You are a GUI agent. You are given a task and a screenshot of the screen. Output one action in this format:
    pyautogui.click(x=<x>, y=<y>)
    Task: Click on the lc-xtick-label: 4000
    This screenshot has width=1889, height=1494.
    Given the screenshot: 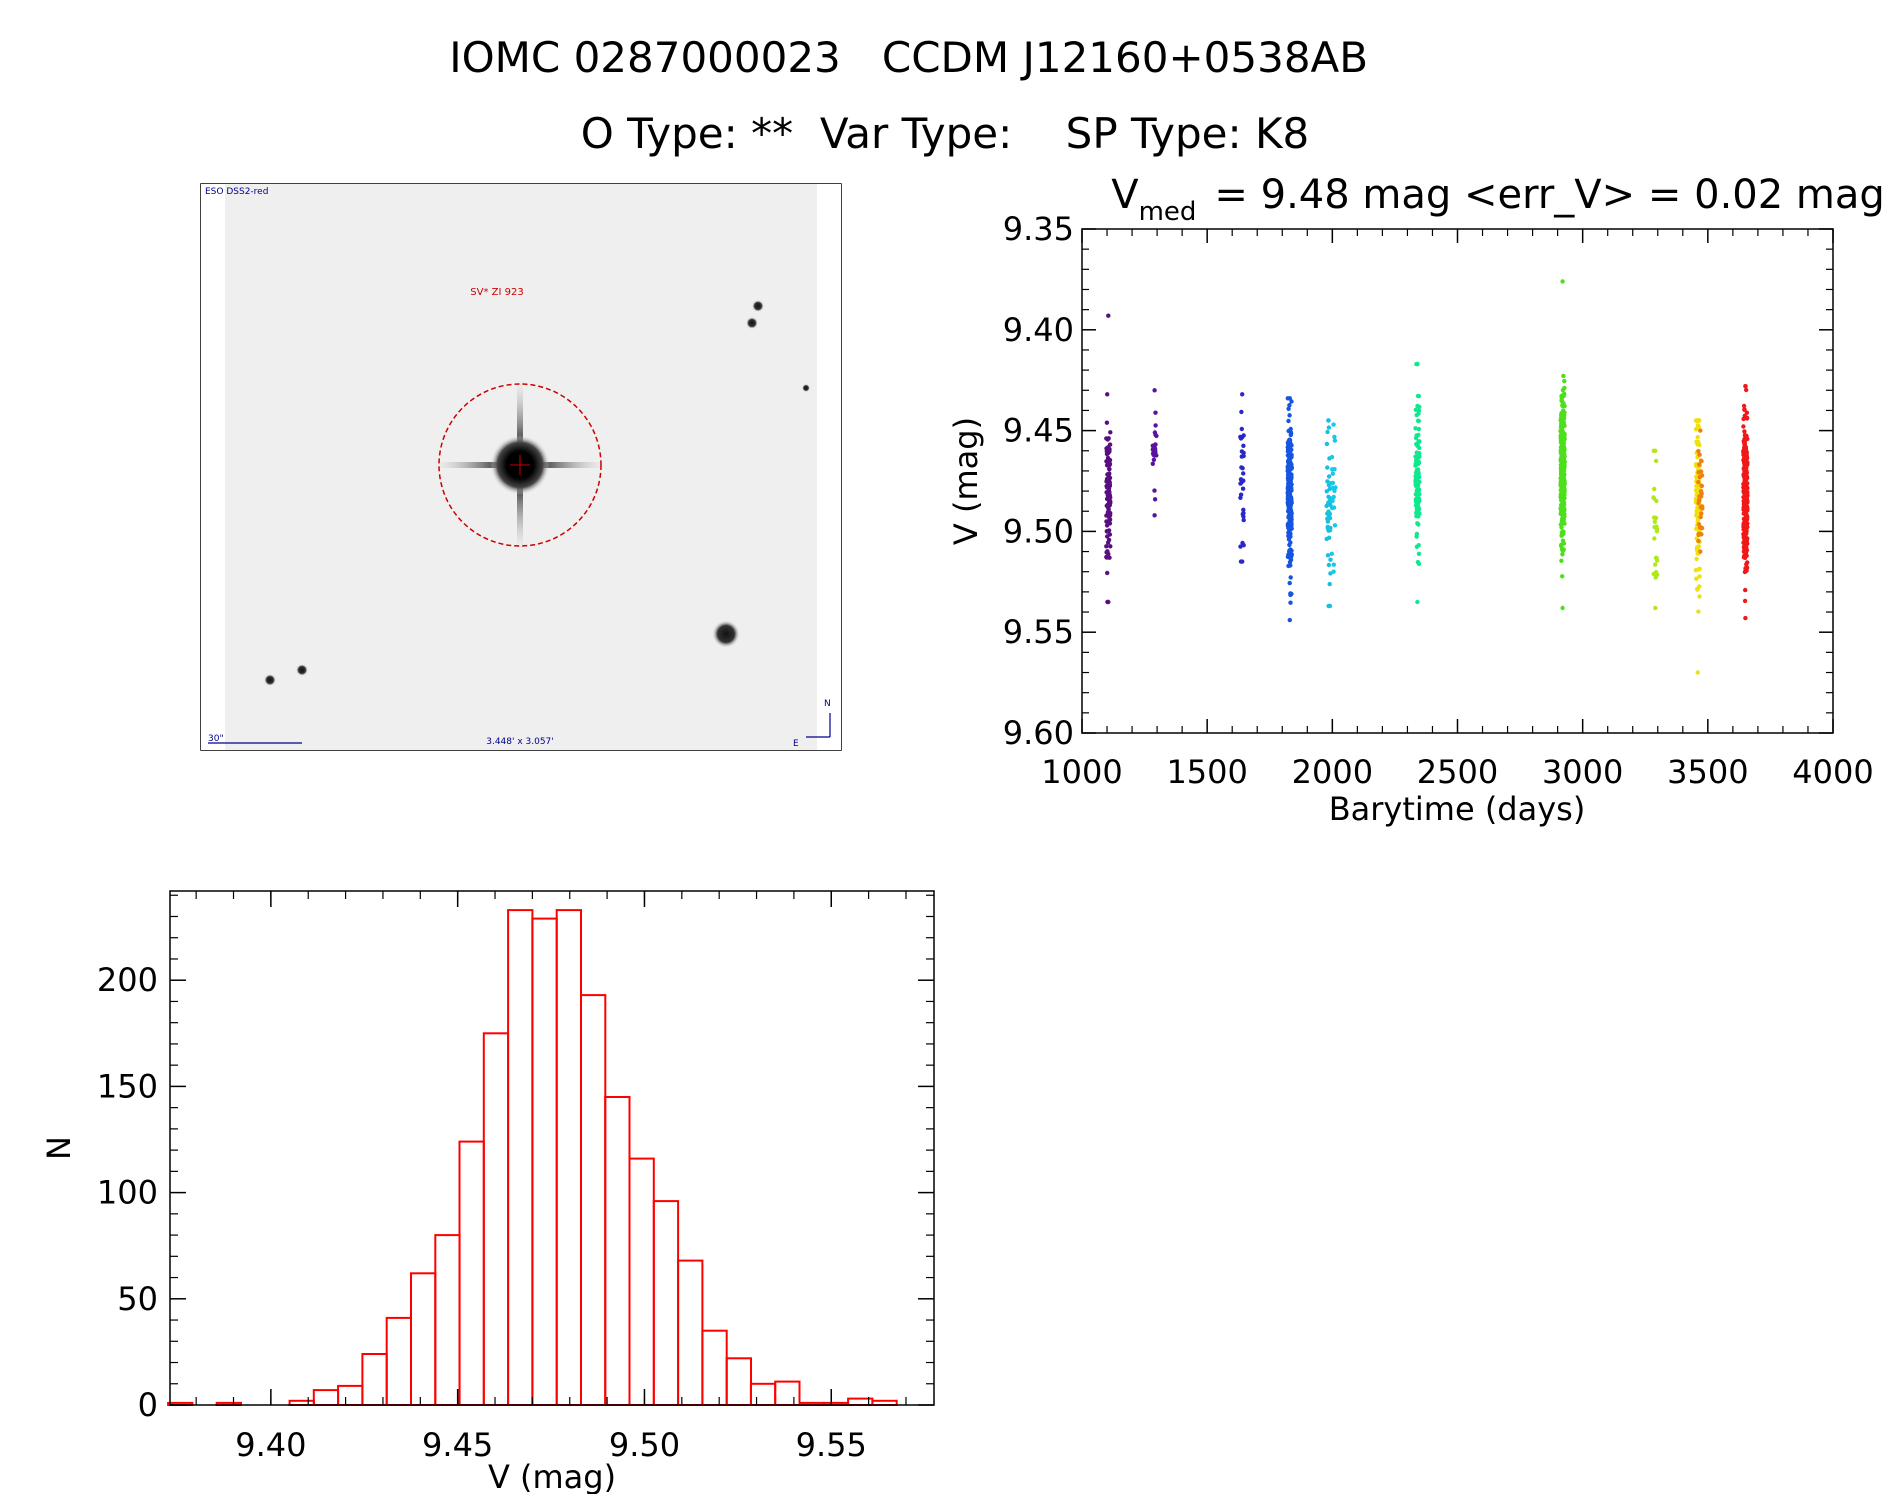 What is the action you would take?
    pyautogui.click(x=1832, y=772)
    